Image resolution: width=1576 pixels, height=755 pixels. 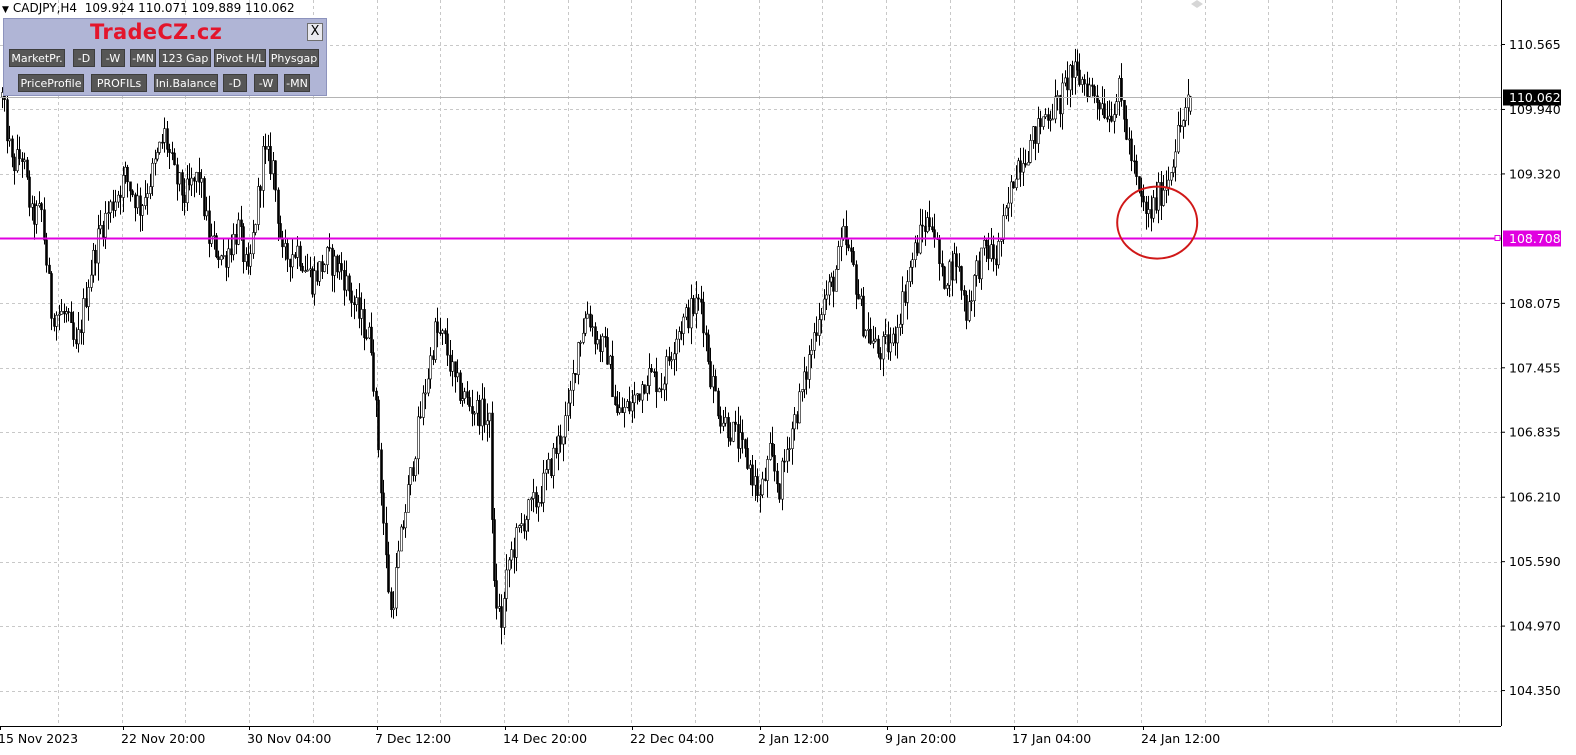 I want to click on symbol-label: CADJPY,H4, so click(x=45, y=8).